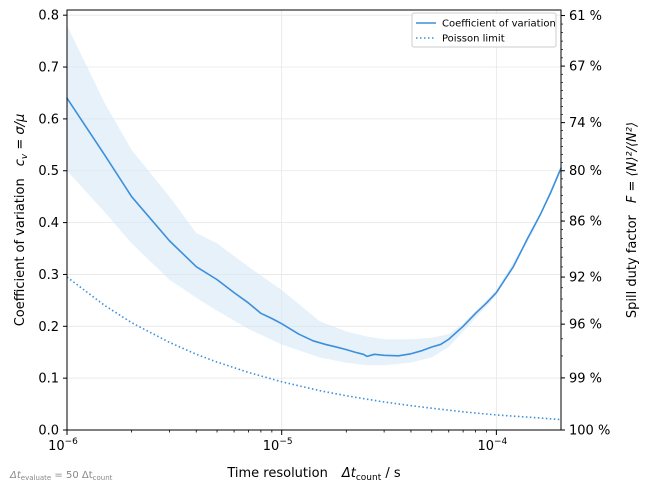 The image size is (652, 493). What do you see at coordinates (632, 162) in the screenshot?
I see `right-axis-label-formula: F = ⟨N⟩²/⟨N²⟩` at bounding box center [632, 162].